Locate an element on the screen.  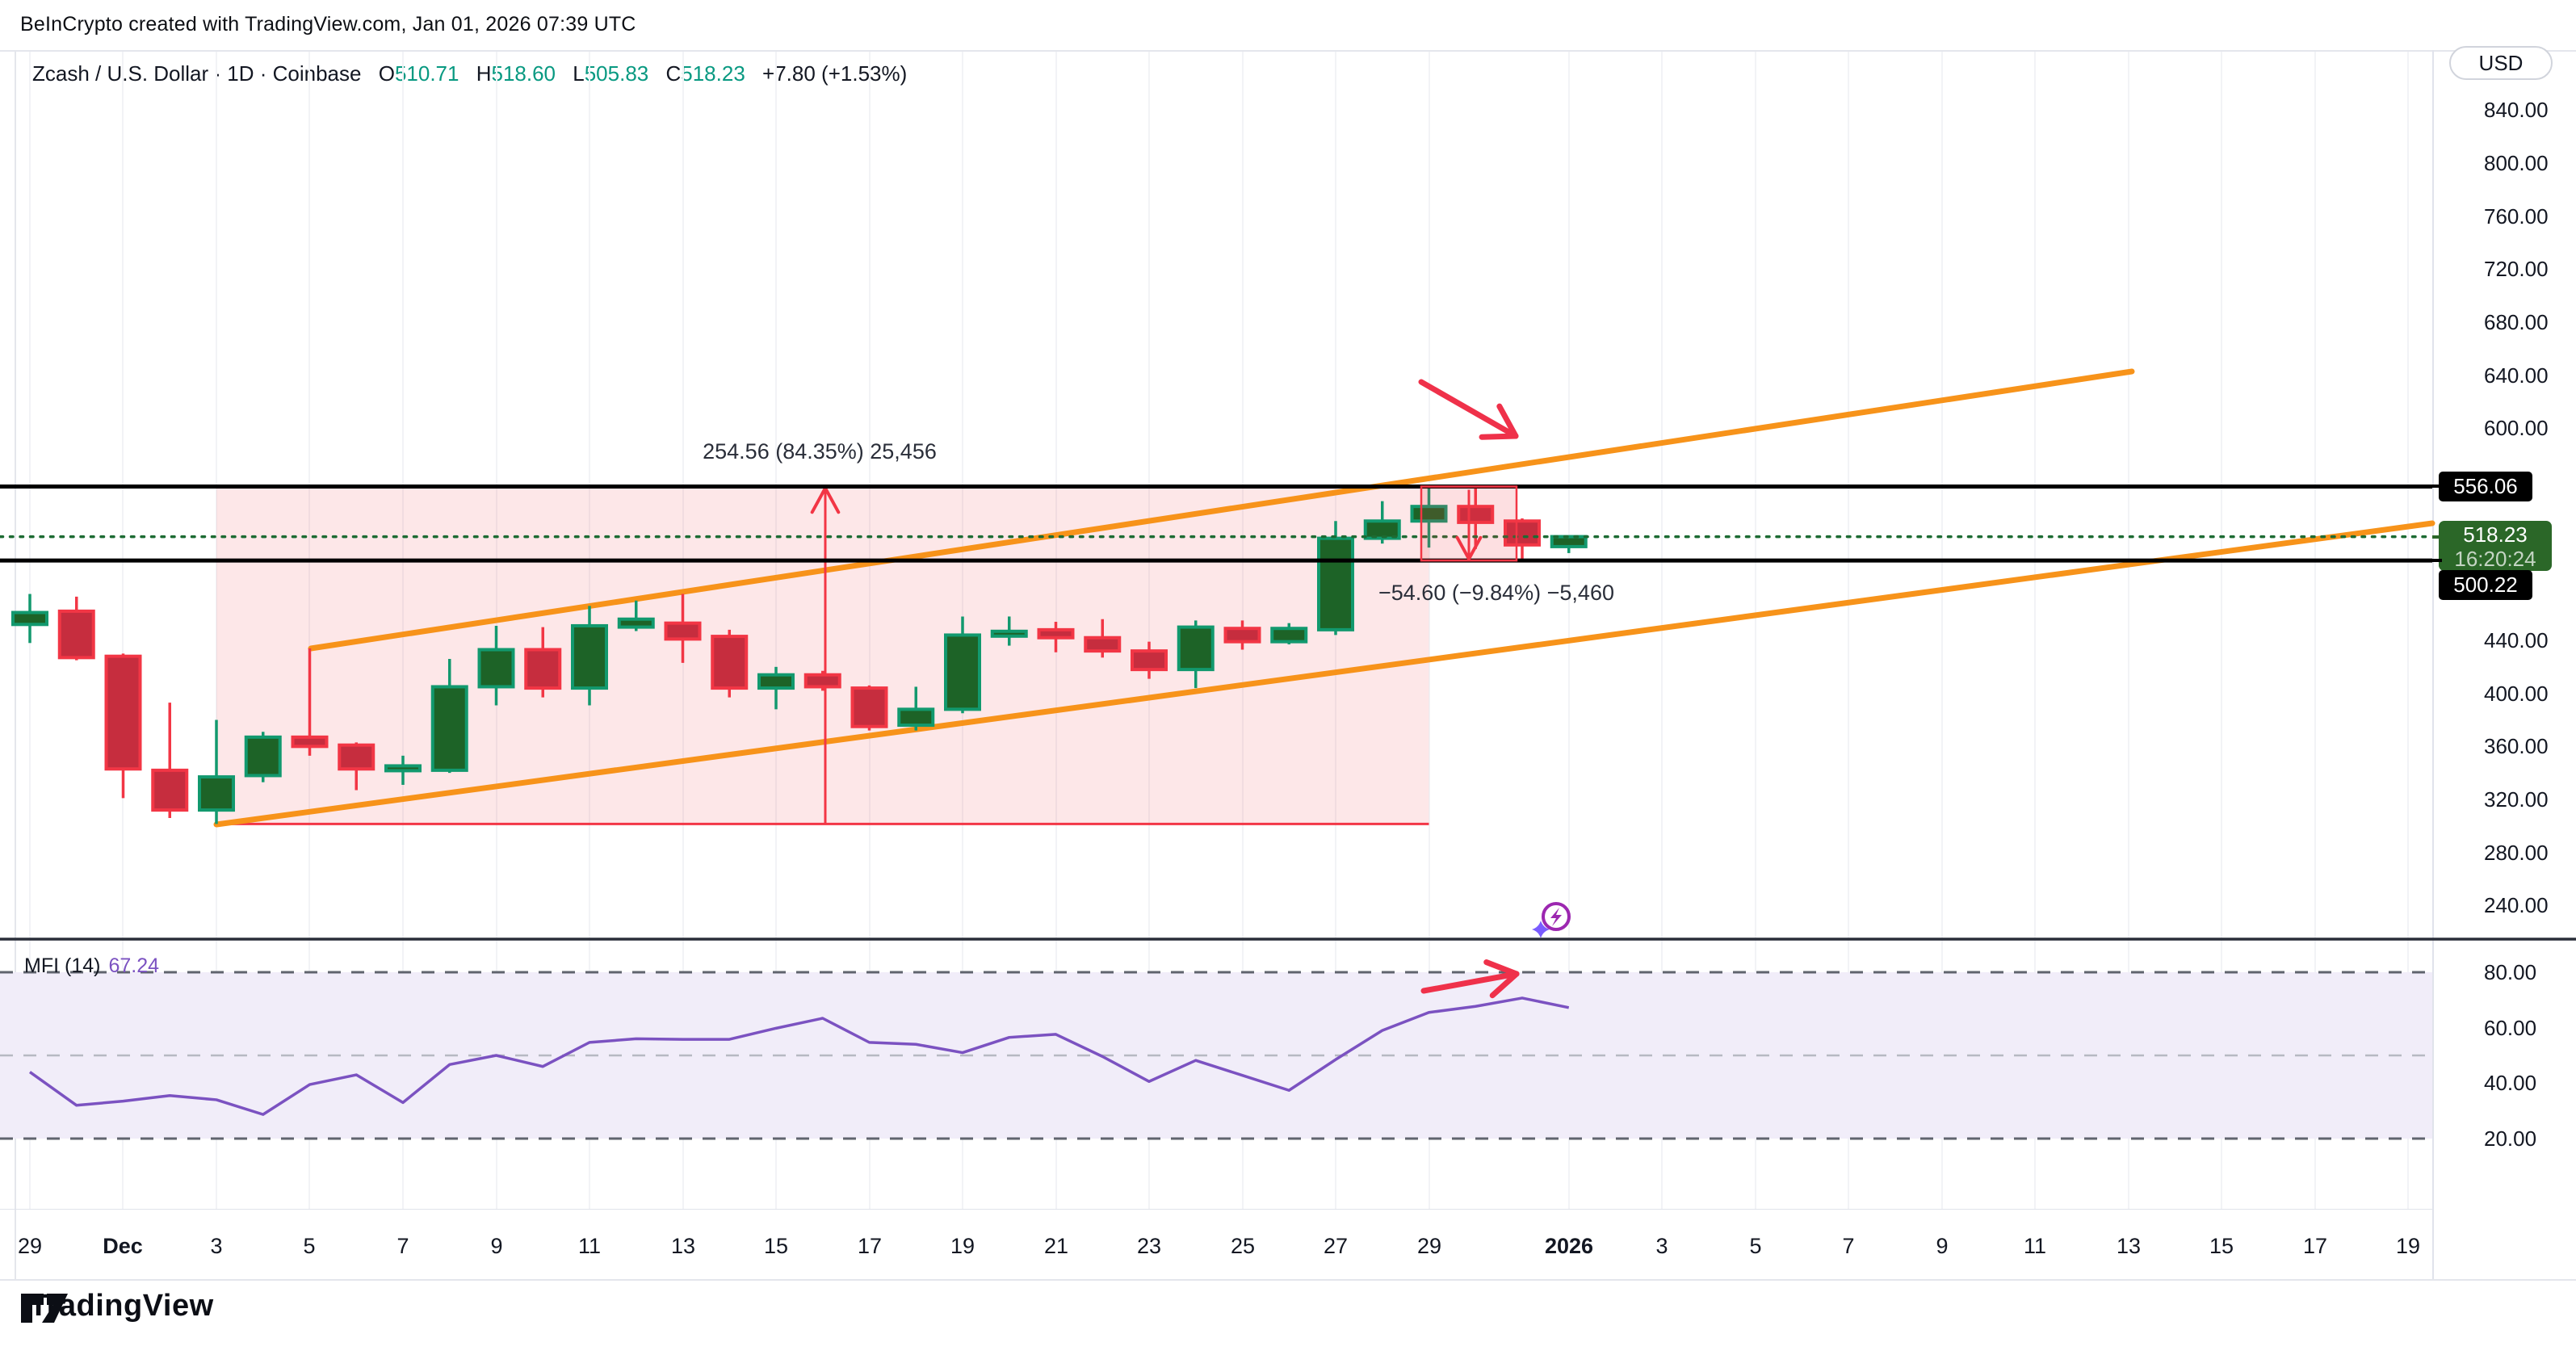
sparkle-icon is located at coordinates (1541, 929).